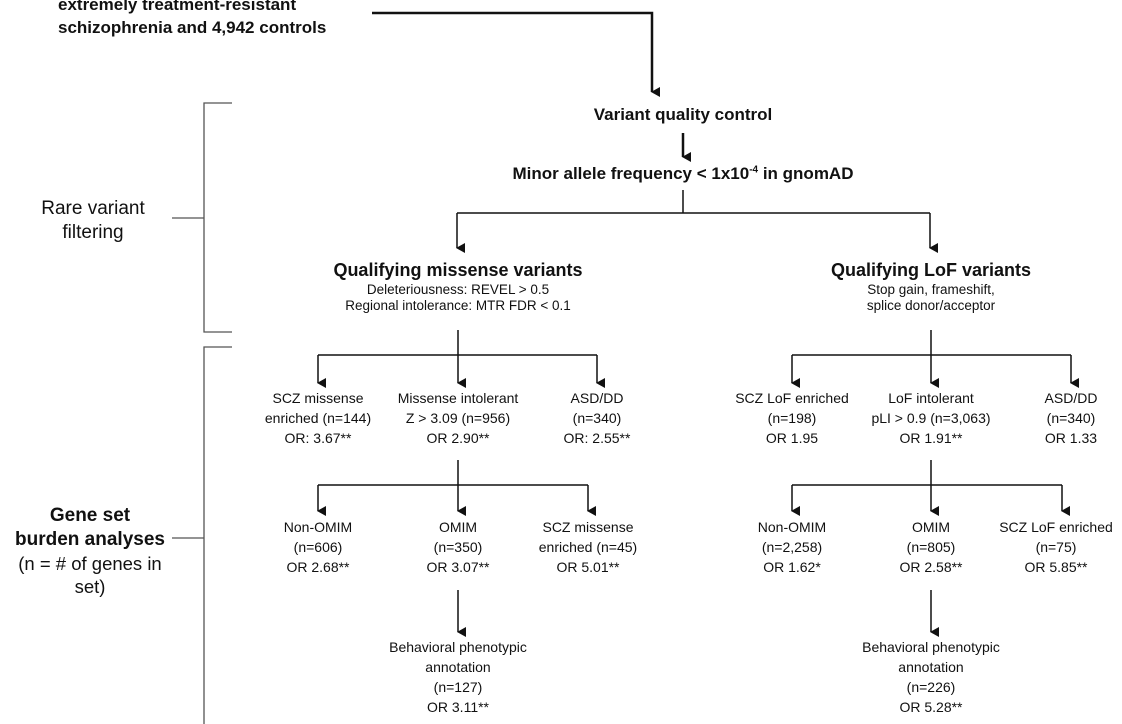  I want to click on variant-qc-label: Variant quality control, so click(683, 114).